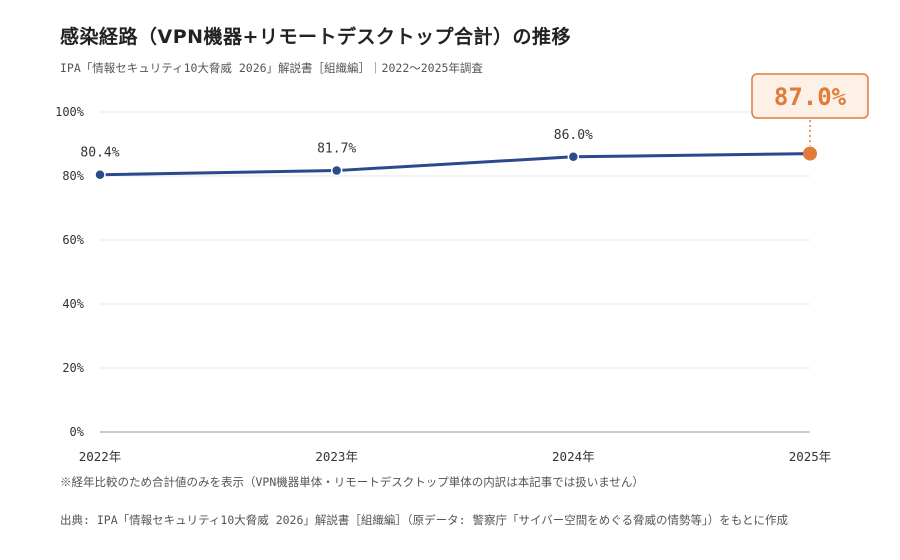 This screenshot has height=560, width=900. Describe the element at coordinates (336, 149) in the screenshot. I see `data-label: 81.7%` at that location.